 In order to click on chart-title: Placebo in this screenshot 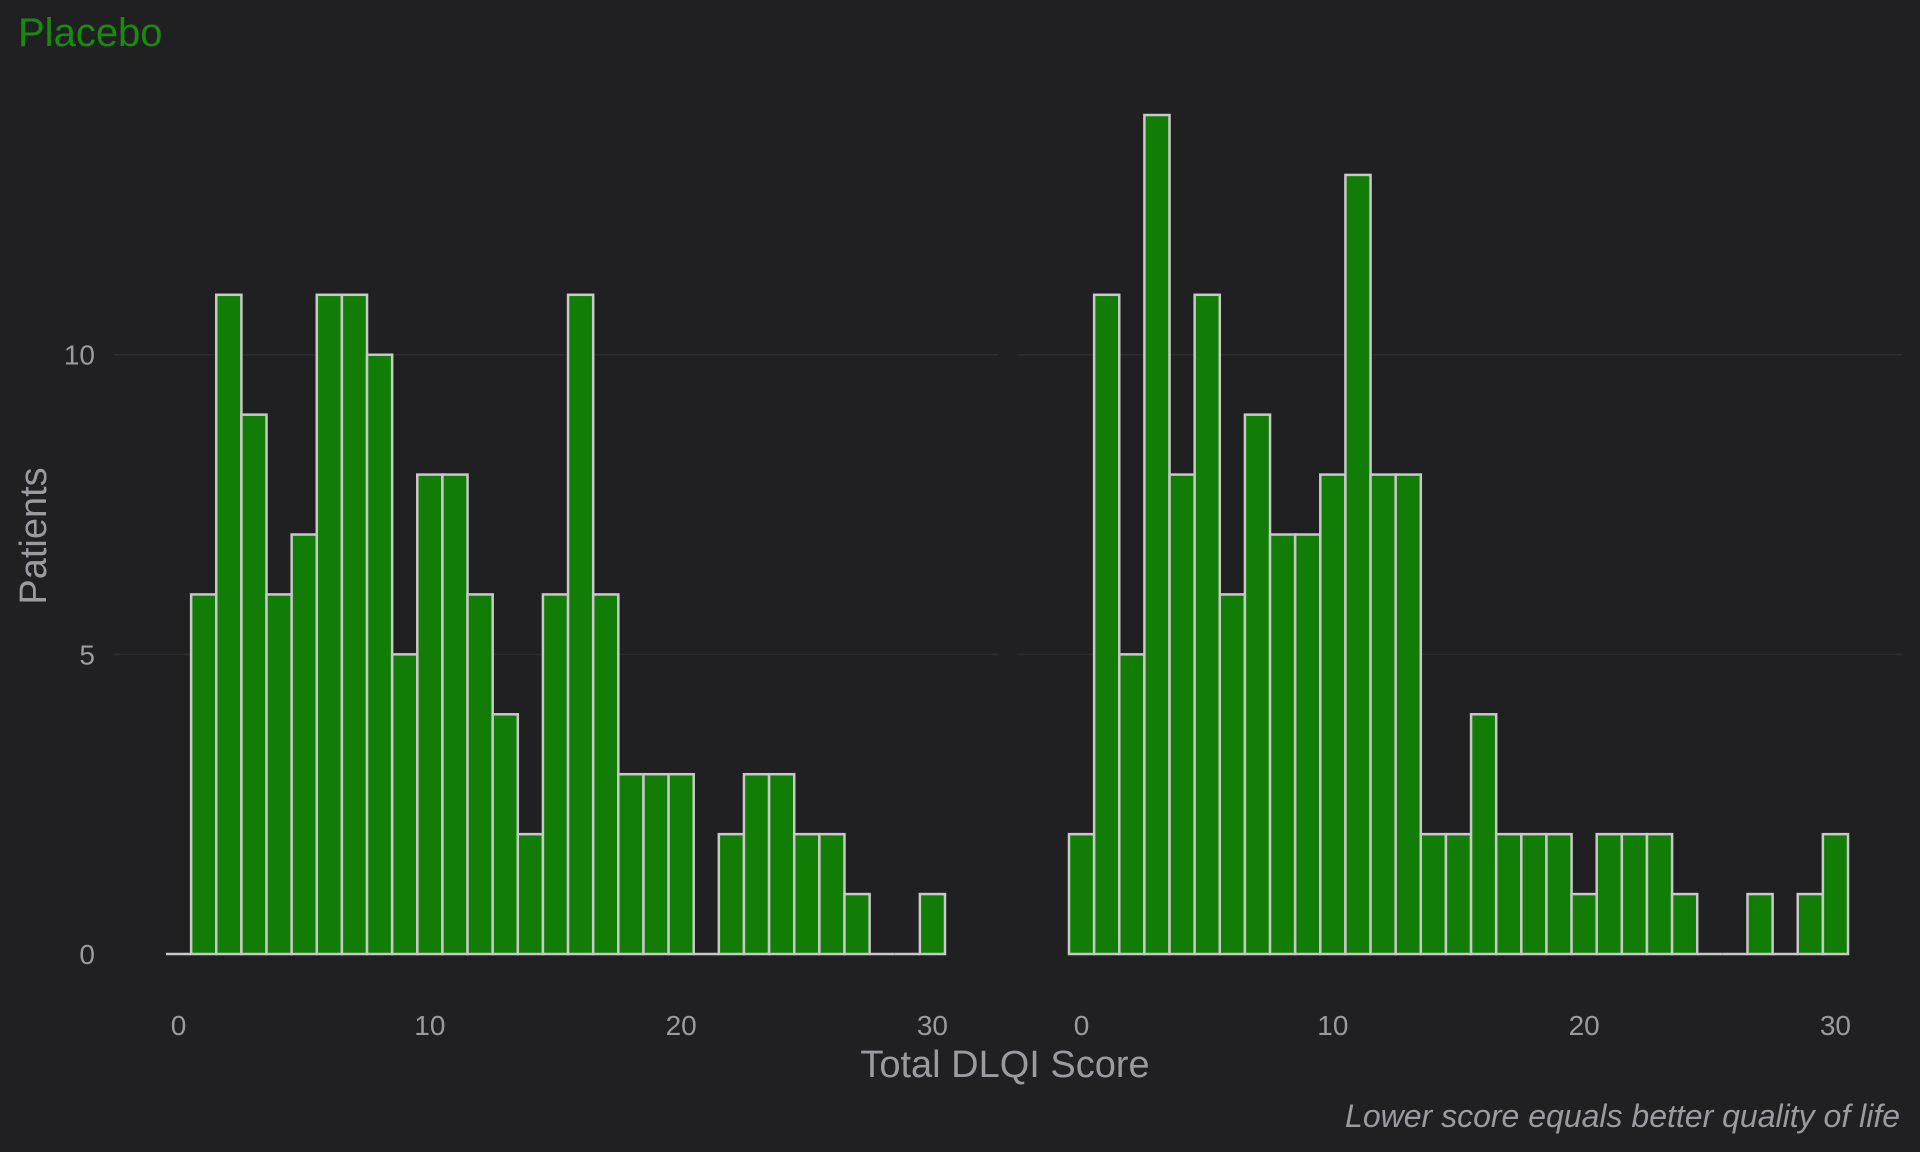, I will do `click(90, 33)`.